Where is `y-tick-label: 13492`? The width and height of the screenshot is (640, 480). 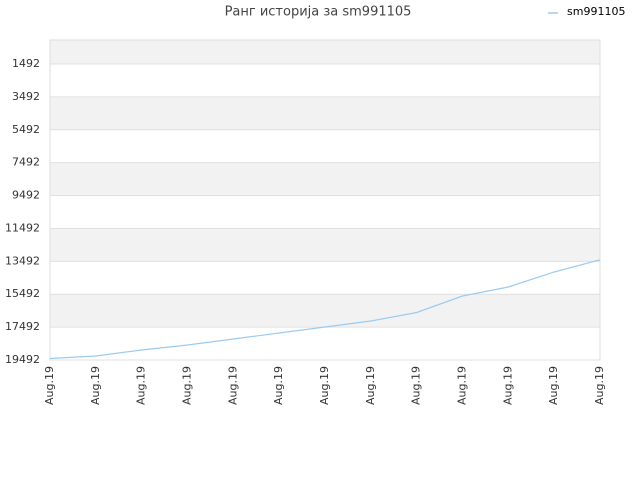
y-tick-label: 13492 is located at coordinates (22, 260).